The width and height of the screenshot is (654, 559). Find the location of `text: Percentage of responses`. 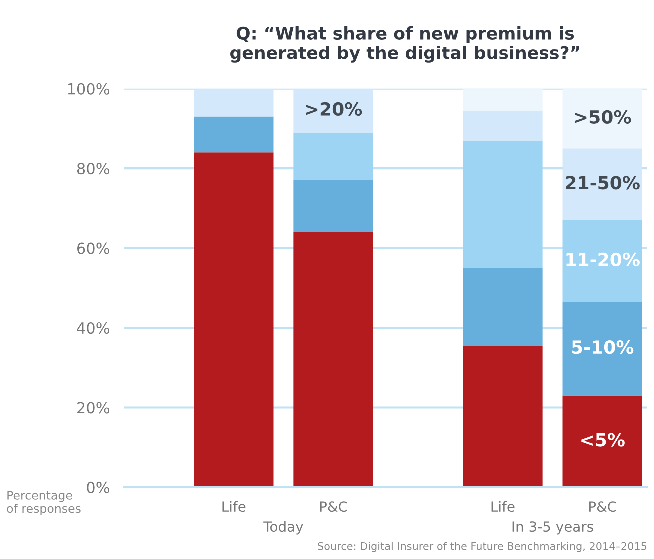

text: Percentage of responses is located at coordinates (44, 503).